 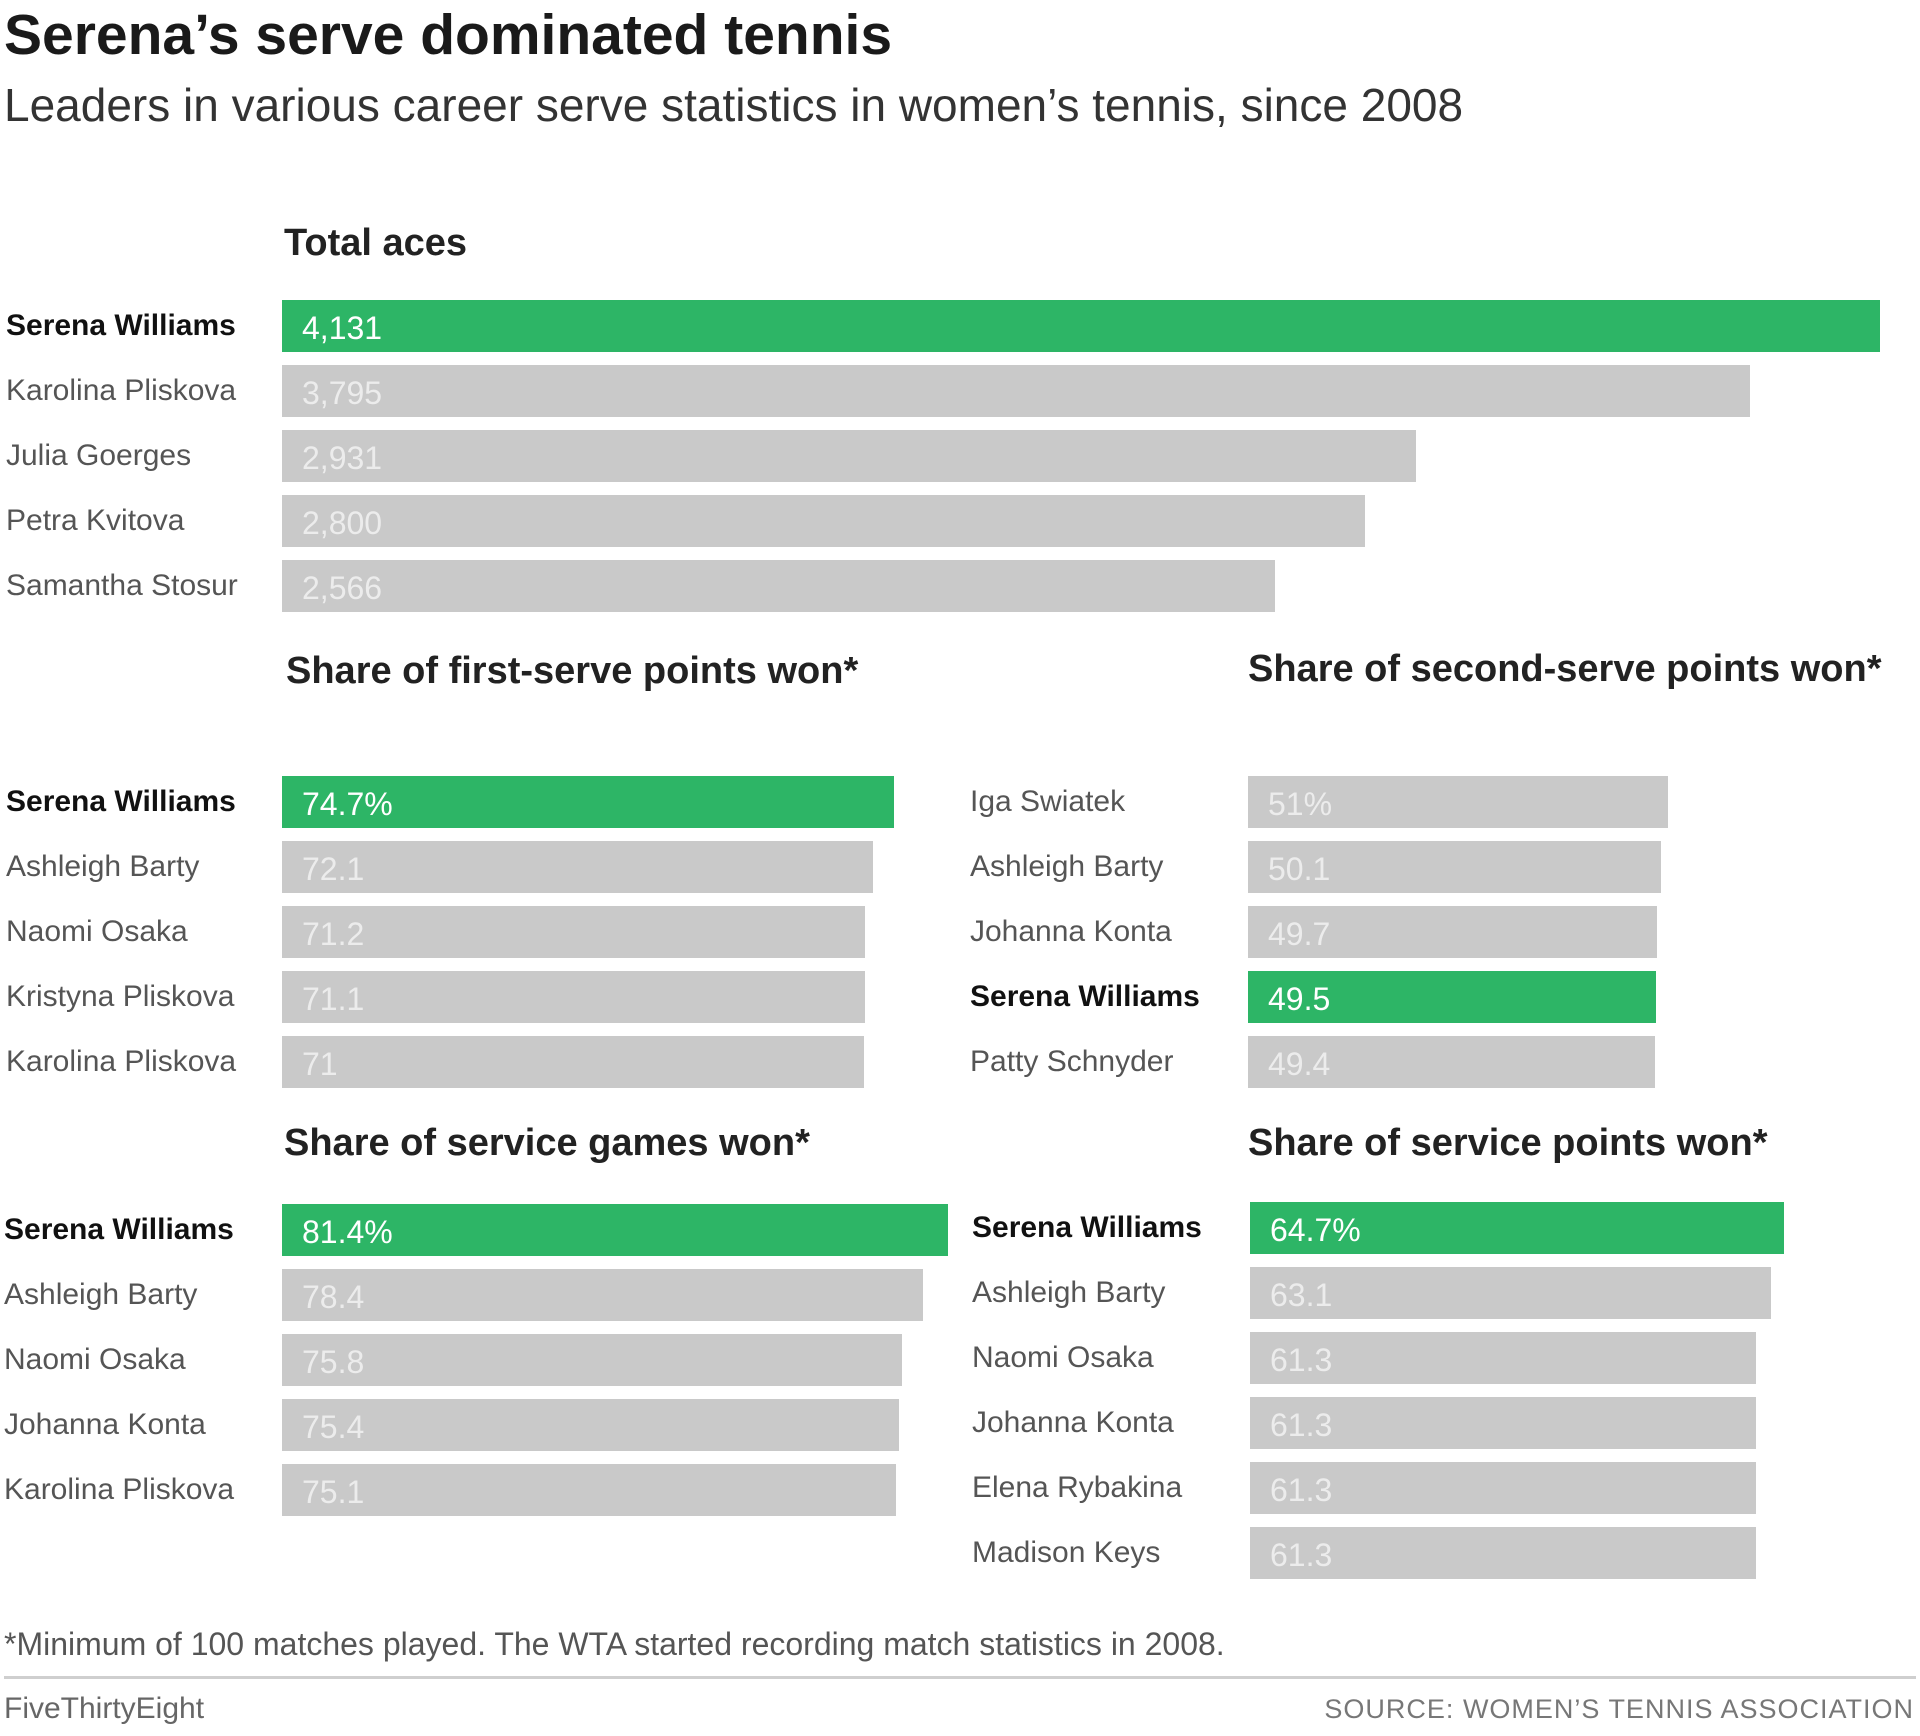 I want to click on category-label: Madison Keys, so click(x=1066, y=1552).